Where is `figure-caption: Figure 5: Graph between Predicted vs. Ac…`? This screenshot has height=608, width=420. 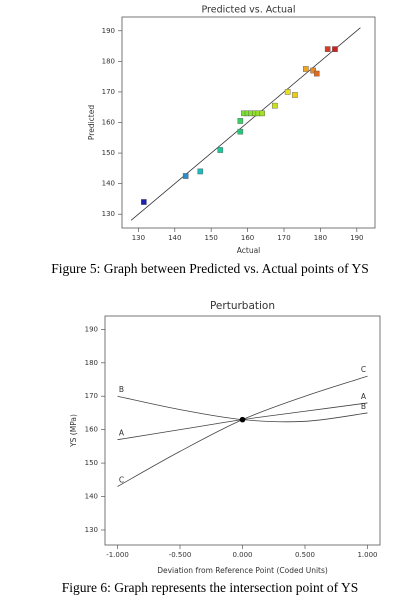 figure-caption: Figure 5: Graph between Predicted vs. Ac… is located at coordinates (209, 268).